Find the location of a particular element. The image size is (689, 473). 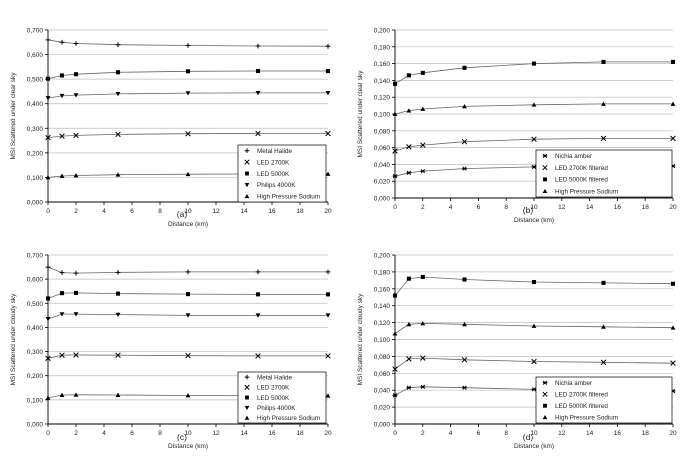

legend-box is located at coordinates (604, 173).